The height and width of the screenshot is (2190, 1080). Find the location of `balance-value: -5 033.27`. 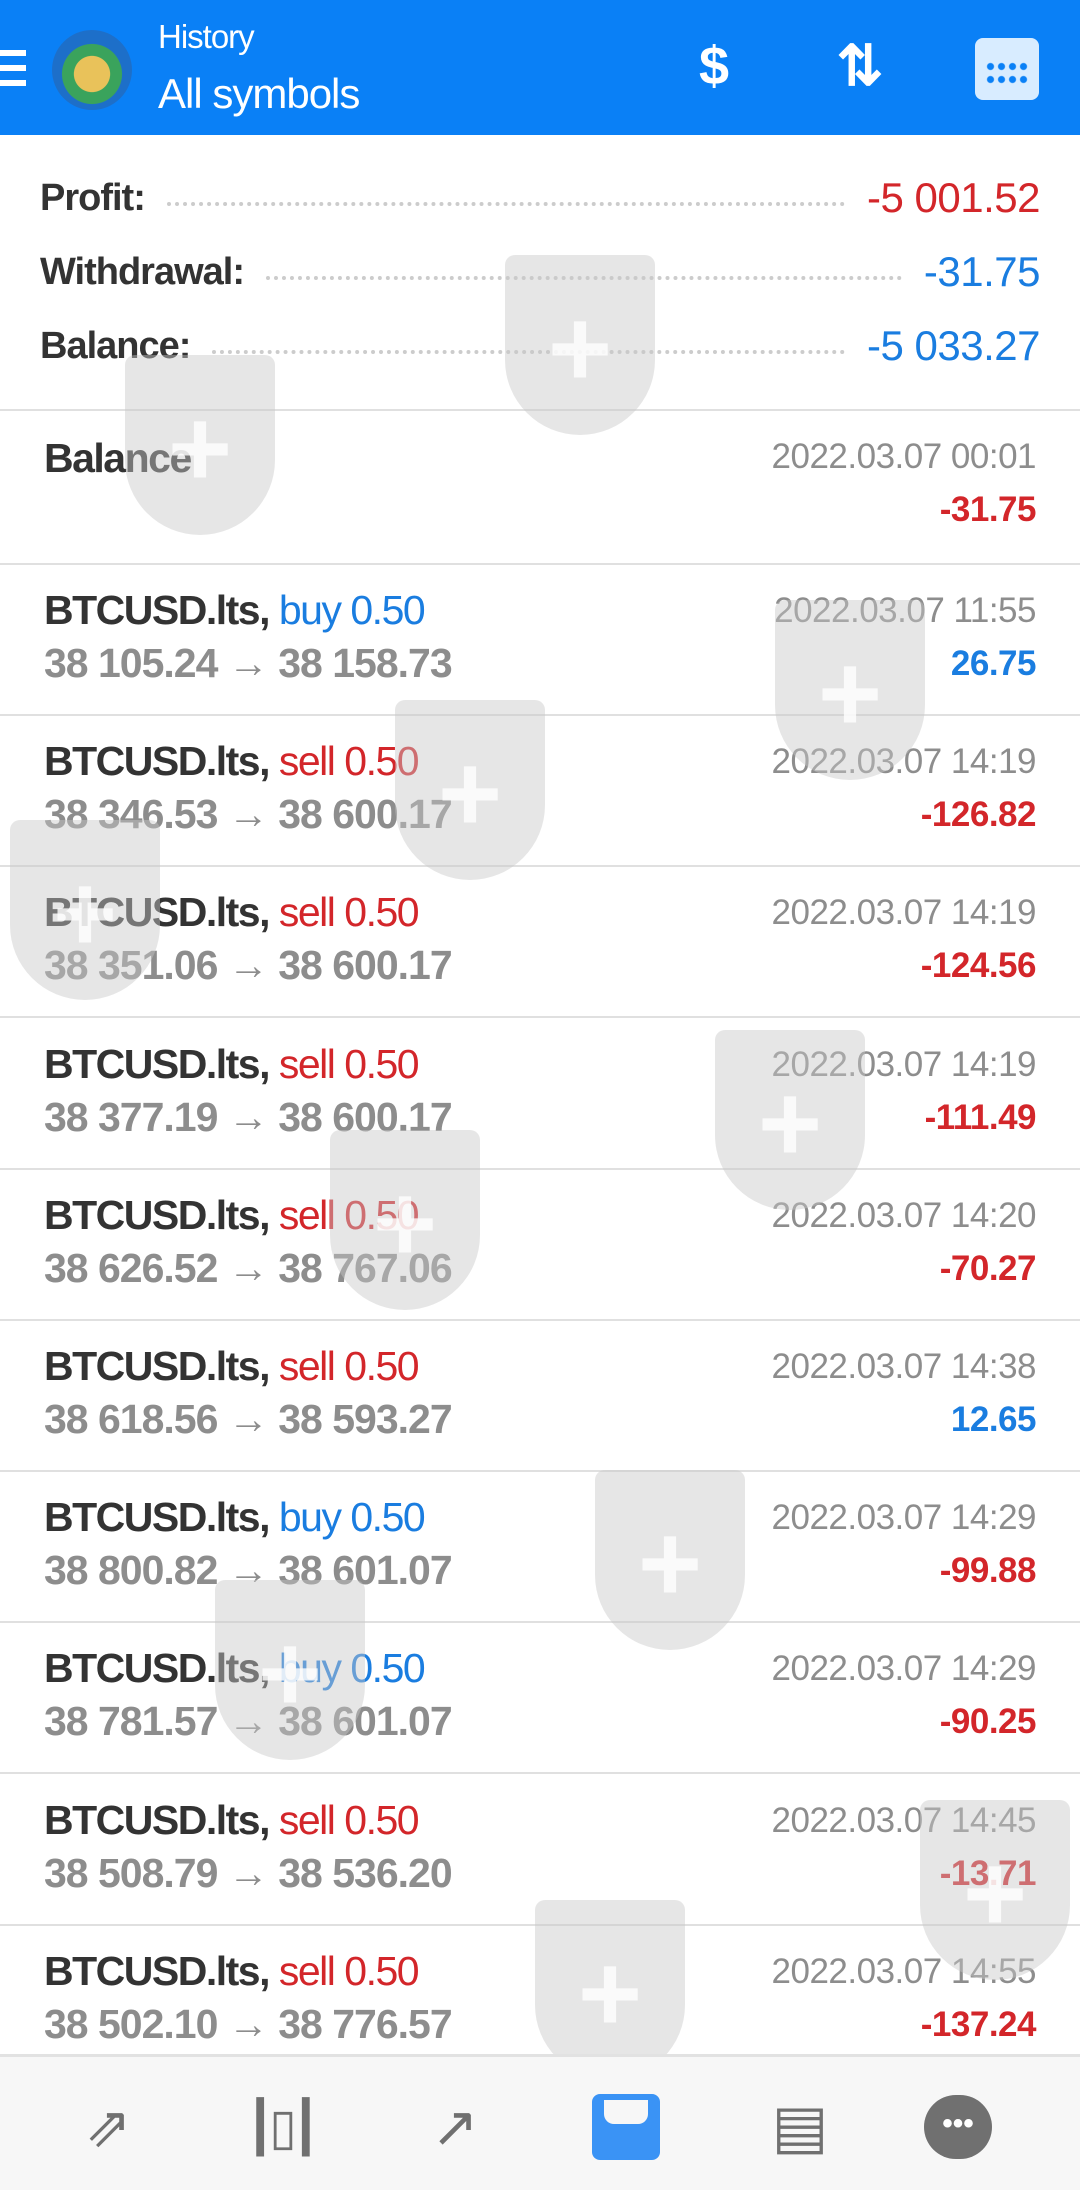

balance-value: -5 033.27 is located at coordinates (953, 345).